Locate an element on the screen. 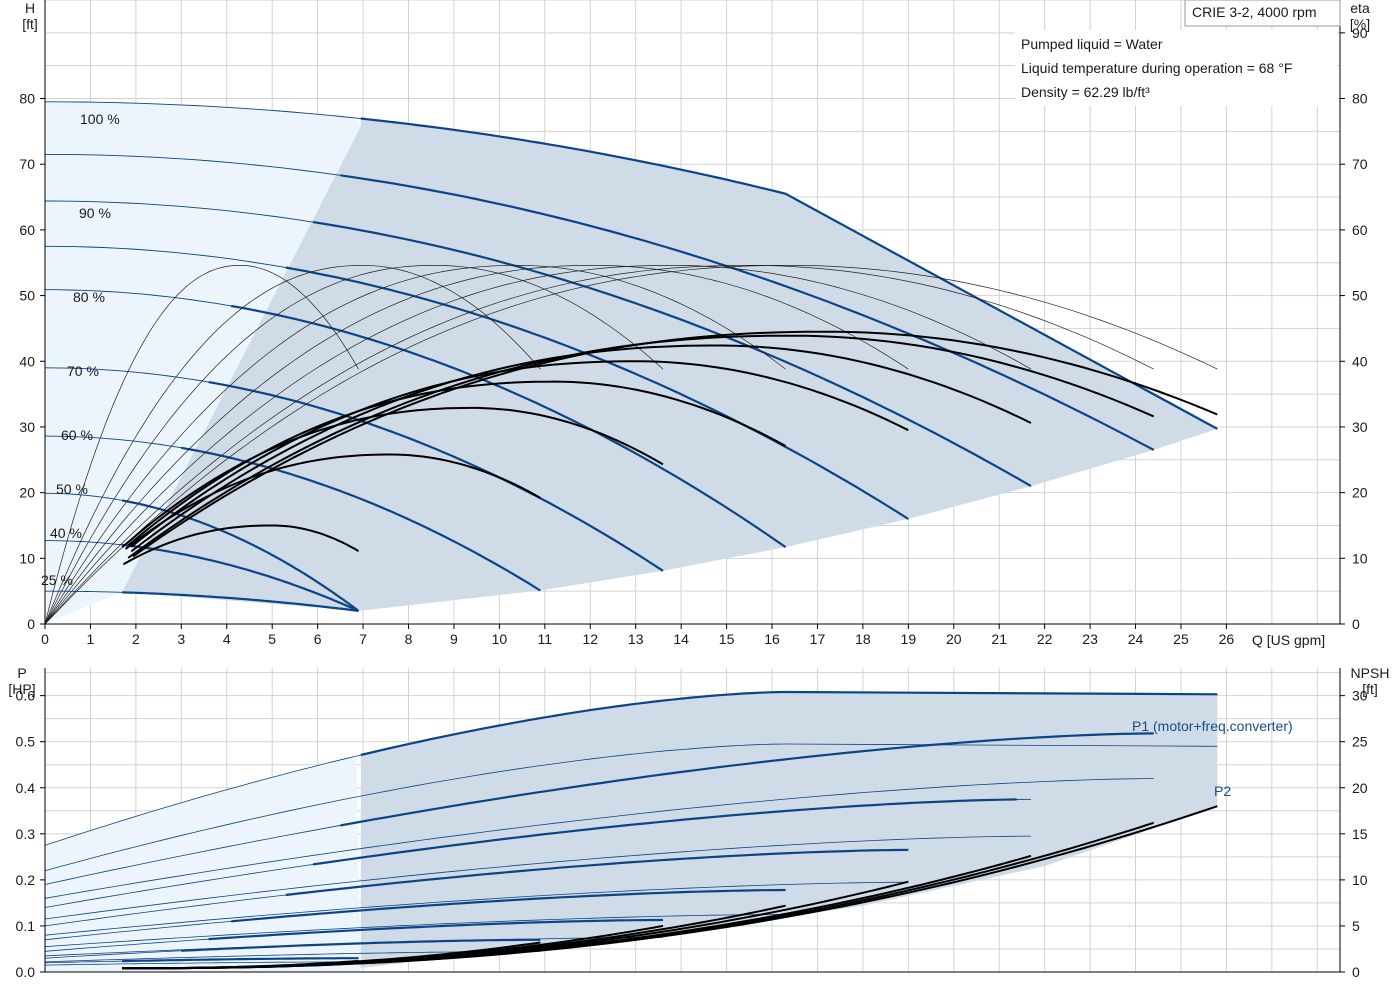 The image size is (1400, 1000). h-tick-label: 40 is located at coordinates (27, 361).